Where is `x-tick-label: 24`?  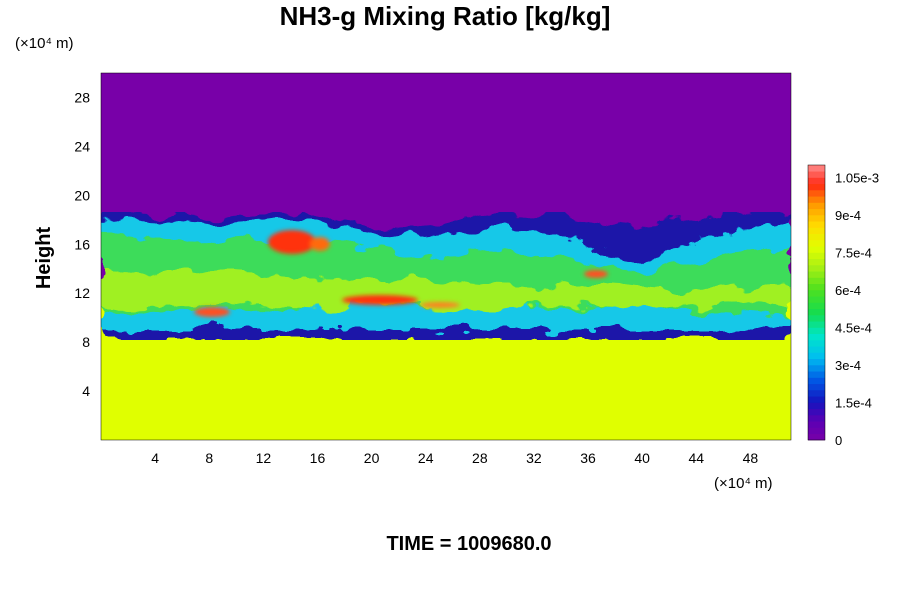 x-tick-label: 24 is located at coordinates (426, 458).